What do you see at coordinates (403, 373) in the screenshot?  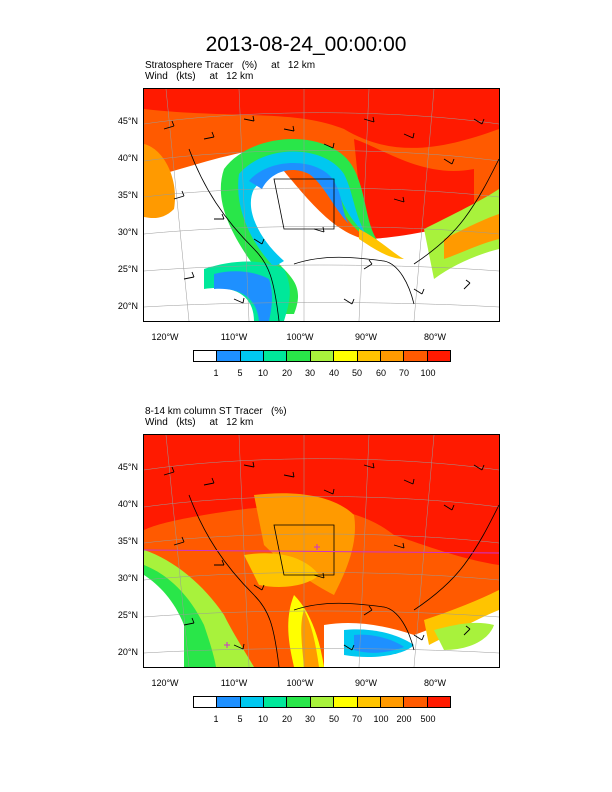 I see `panel1-colorbar-label: 70` at bounding box center [403, 373].